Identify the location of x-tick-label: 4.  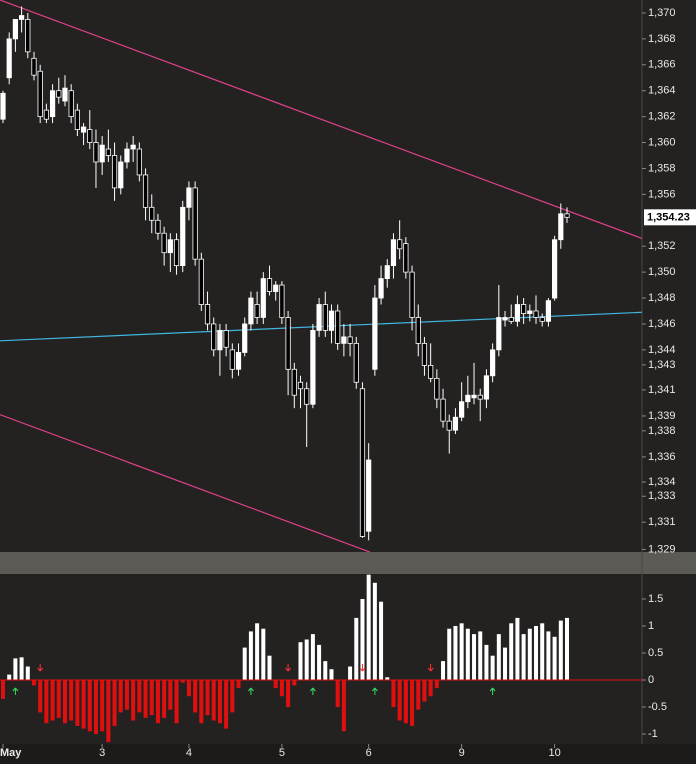
(189, 753).